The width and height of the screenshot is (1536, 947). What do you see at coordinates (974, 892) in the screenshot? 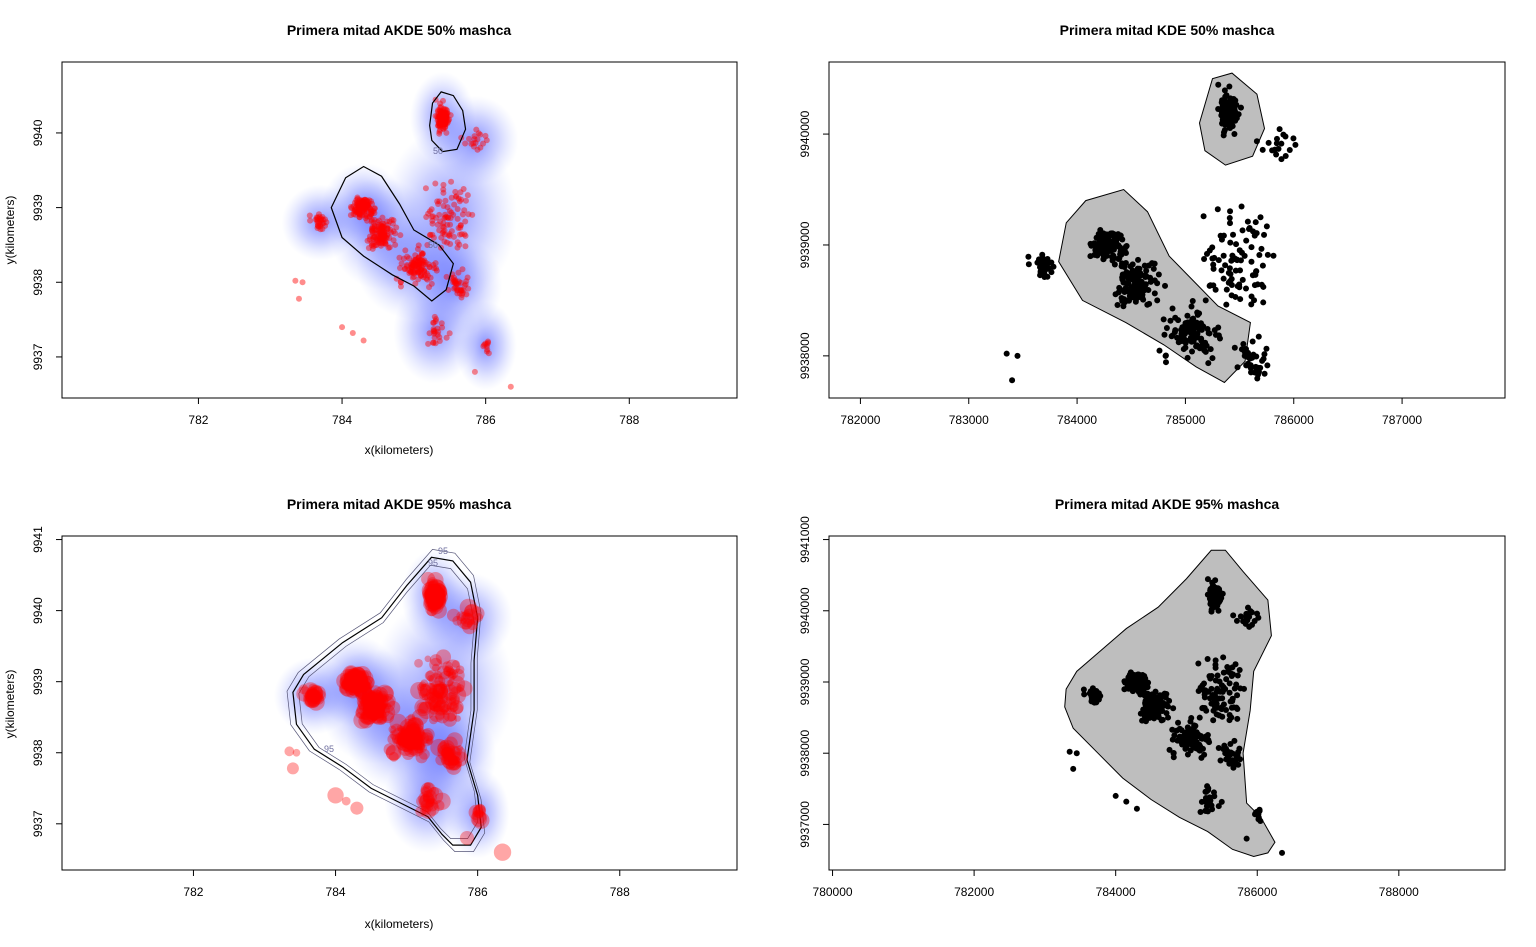
I see `x-tick-label: 782000` at bounding box center [974, 892].